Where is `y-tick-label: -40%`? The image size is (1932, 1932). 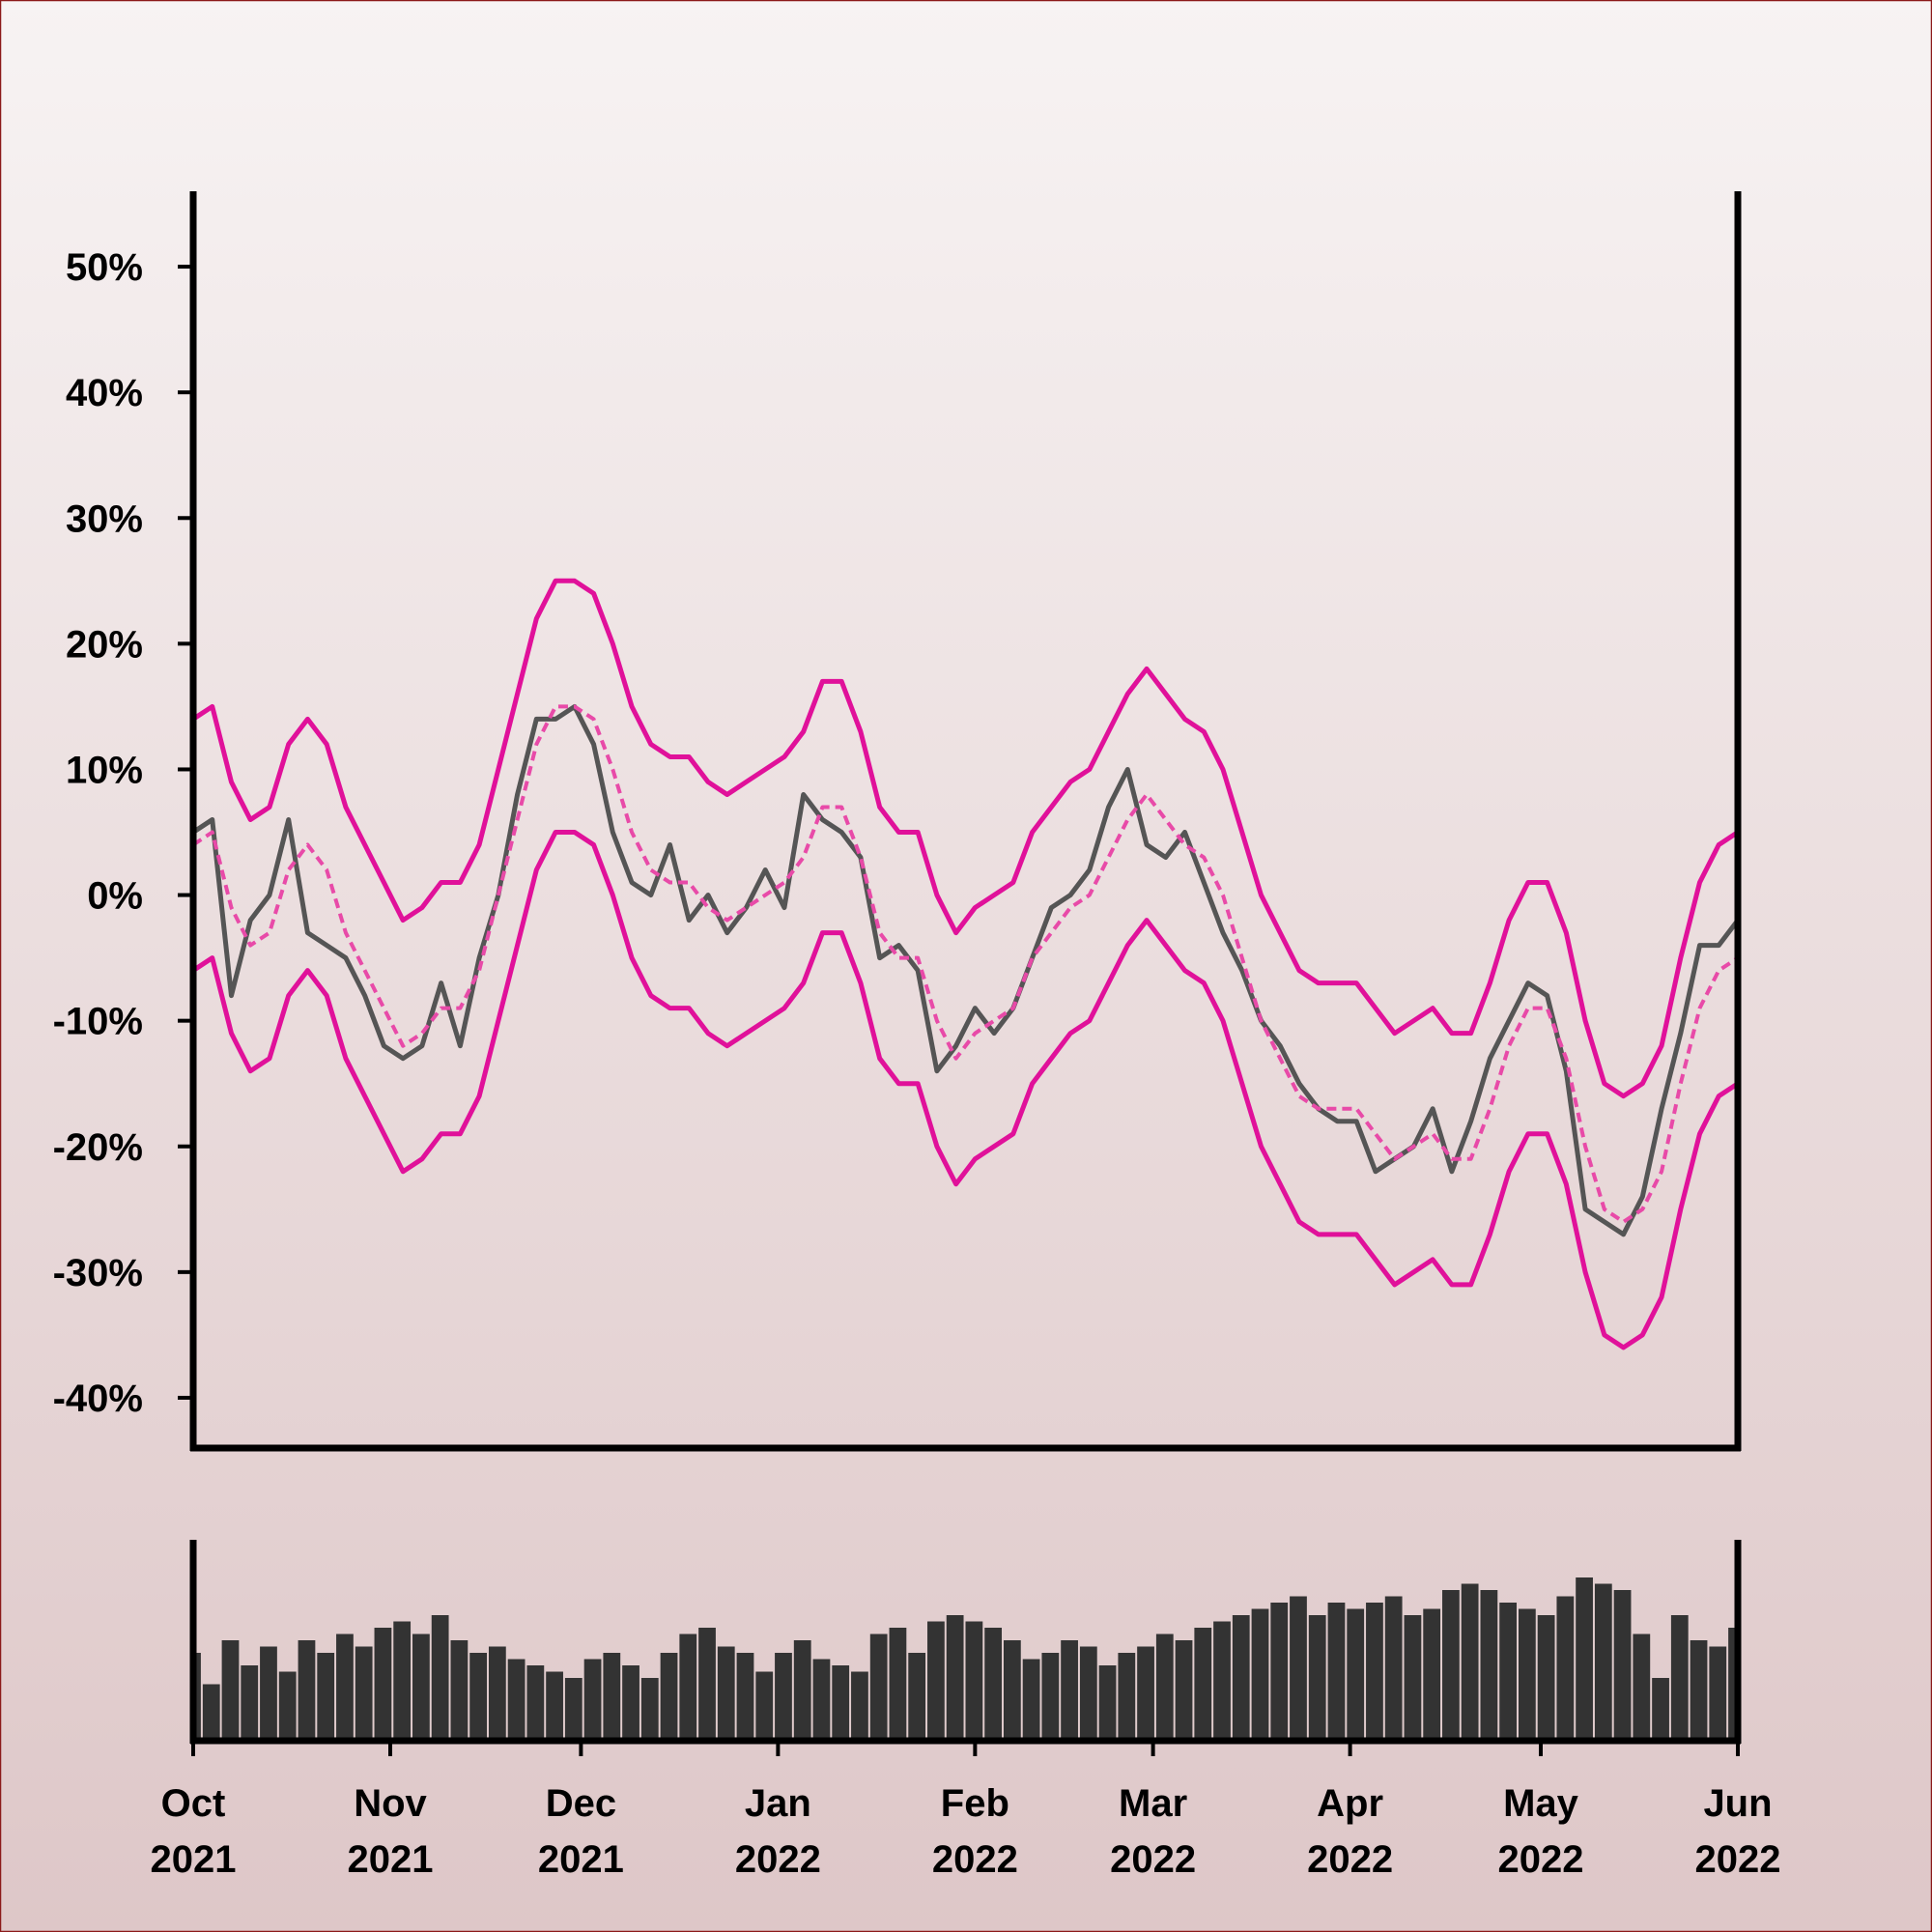 y-tick-label: -40% is located at coordinates (98, 1399).